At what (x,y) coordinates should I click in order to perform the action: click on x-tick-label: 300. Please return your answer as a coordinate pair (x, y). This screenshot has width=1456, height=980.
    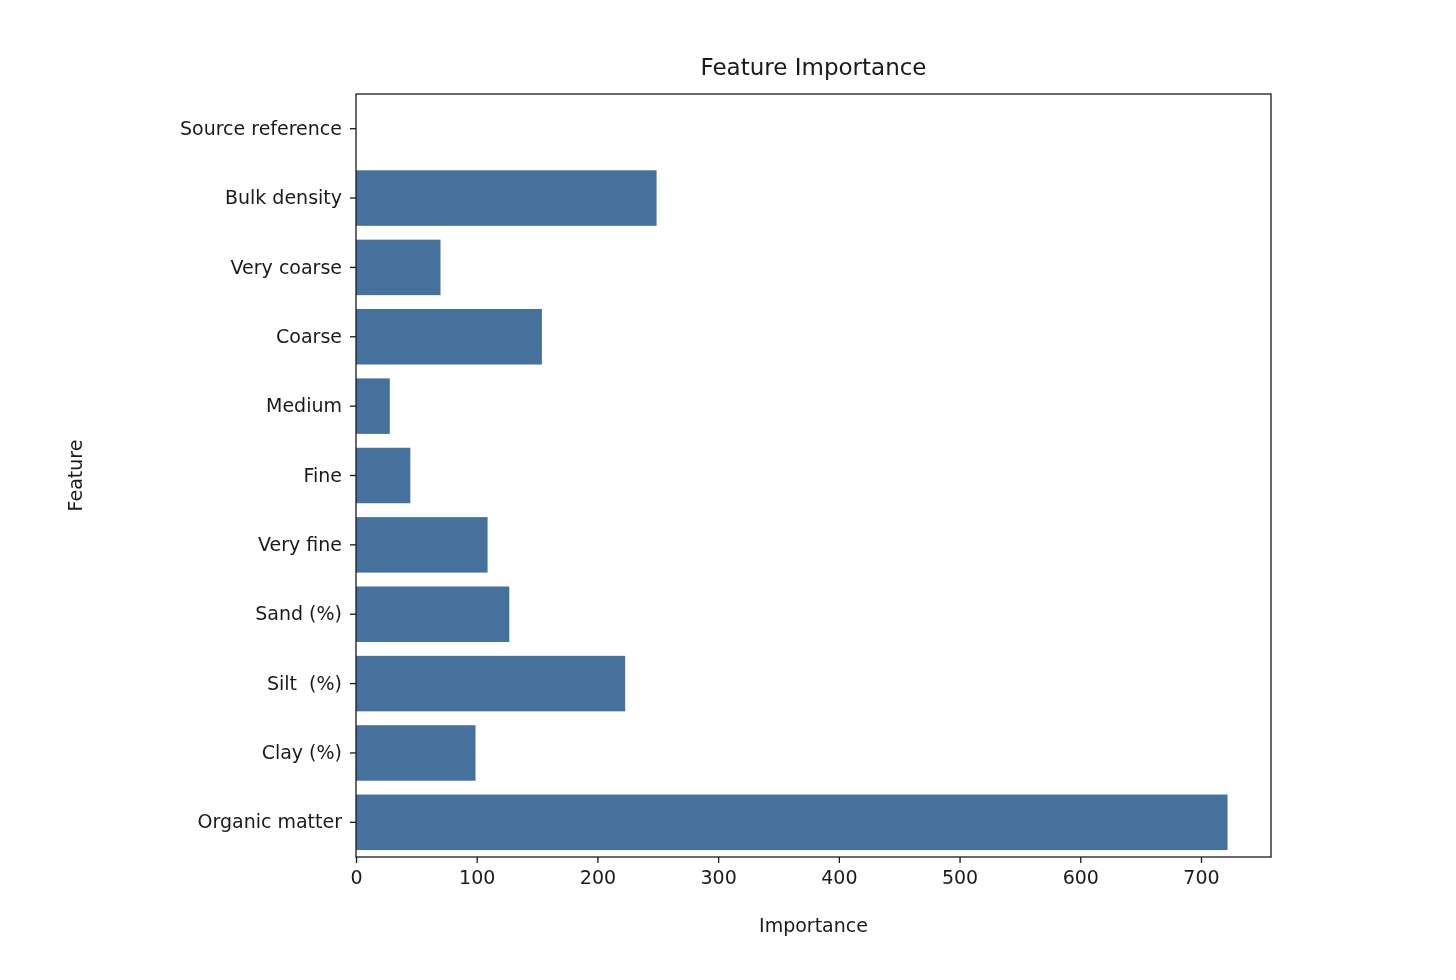
    Looking at the image, I should click on (718, 877).